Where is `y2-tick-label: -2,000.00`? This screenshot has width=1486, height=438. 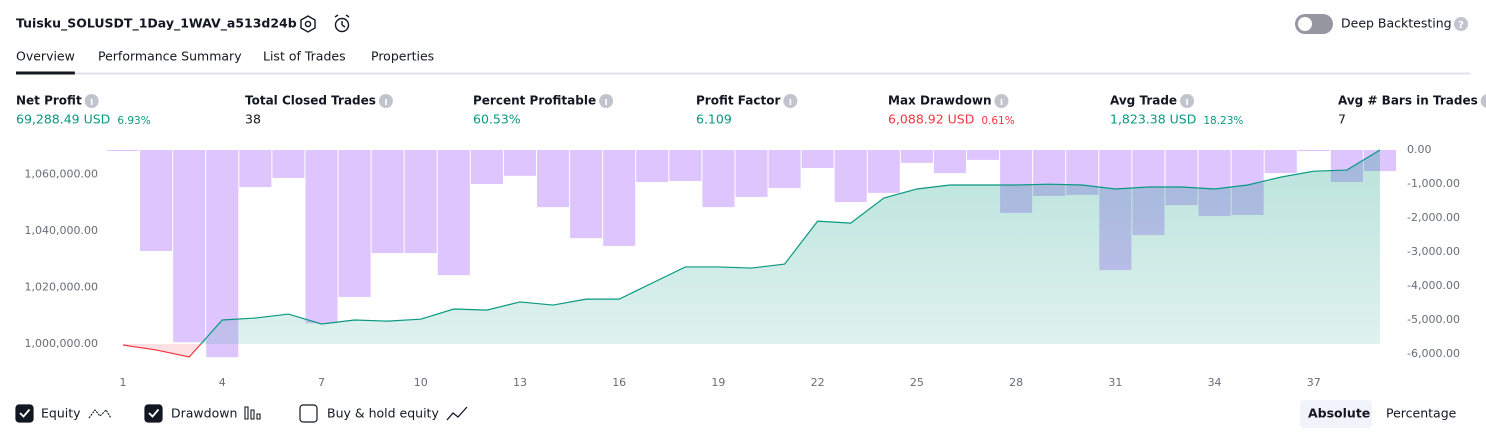
y2-tick-label: -2,000.00 is located at coordinates (1433, 217).